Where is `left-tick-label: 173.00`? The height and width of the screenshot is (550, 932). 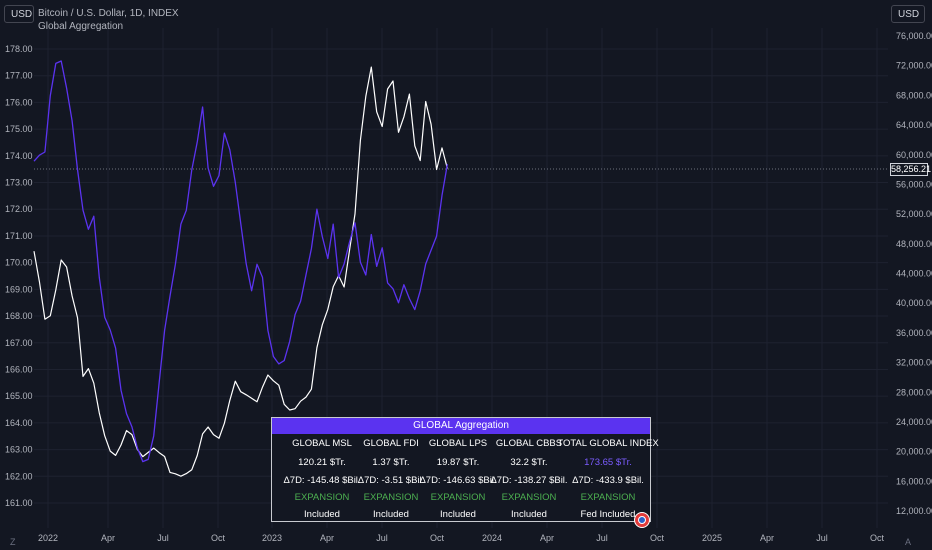 left-tick-label: 173.00 is located at coordinates (19, 183).